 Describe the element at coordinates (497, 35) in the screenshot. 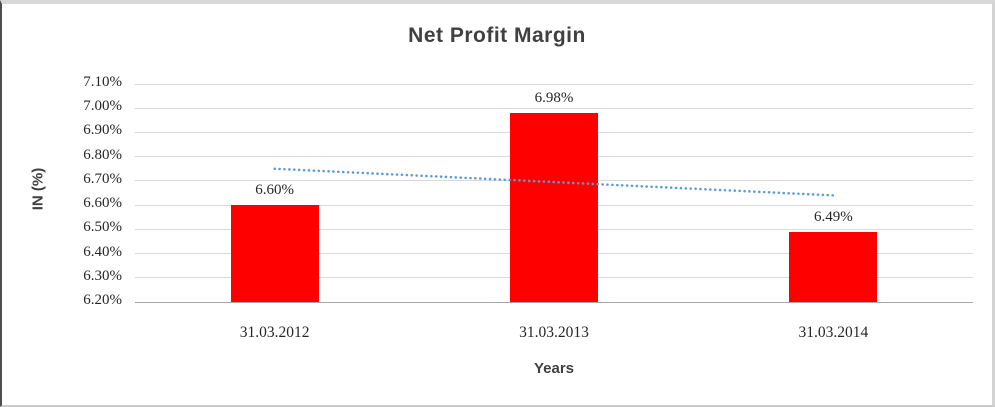

I see `chart-title: Net Profit Margin` at that location.